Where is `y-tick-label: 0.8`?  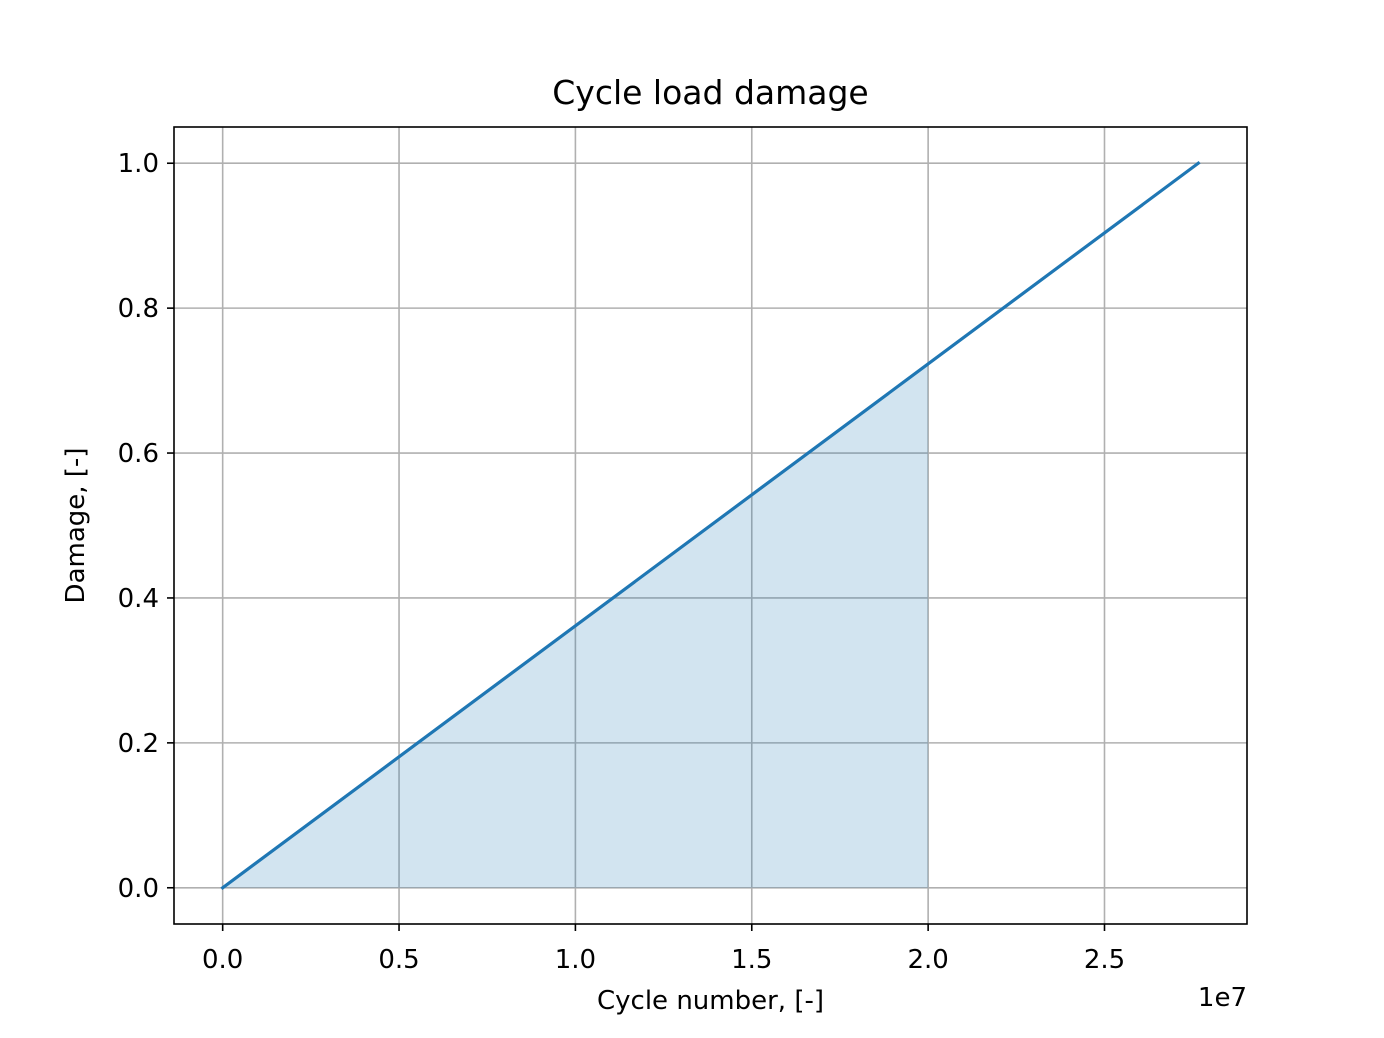 y-tick-label: 0.8 is located at coordinates (138, 309).